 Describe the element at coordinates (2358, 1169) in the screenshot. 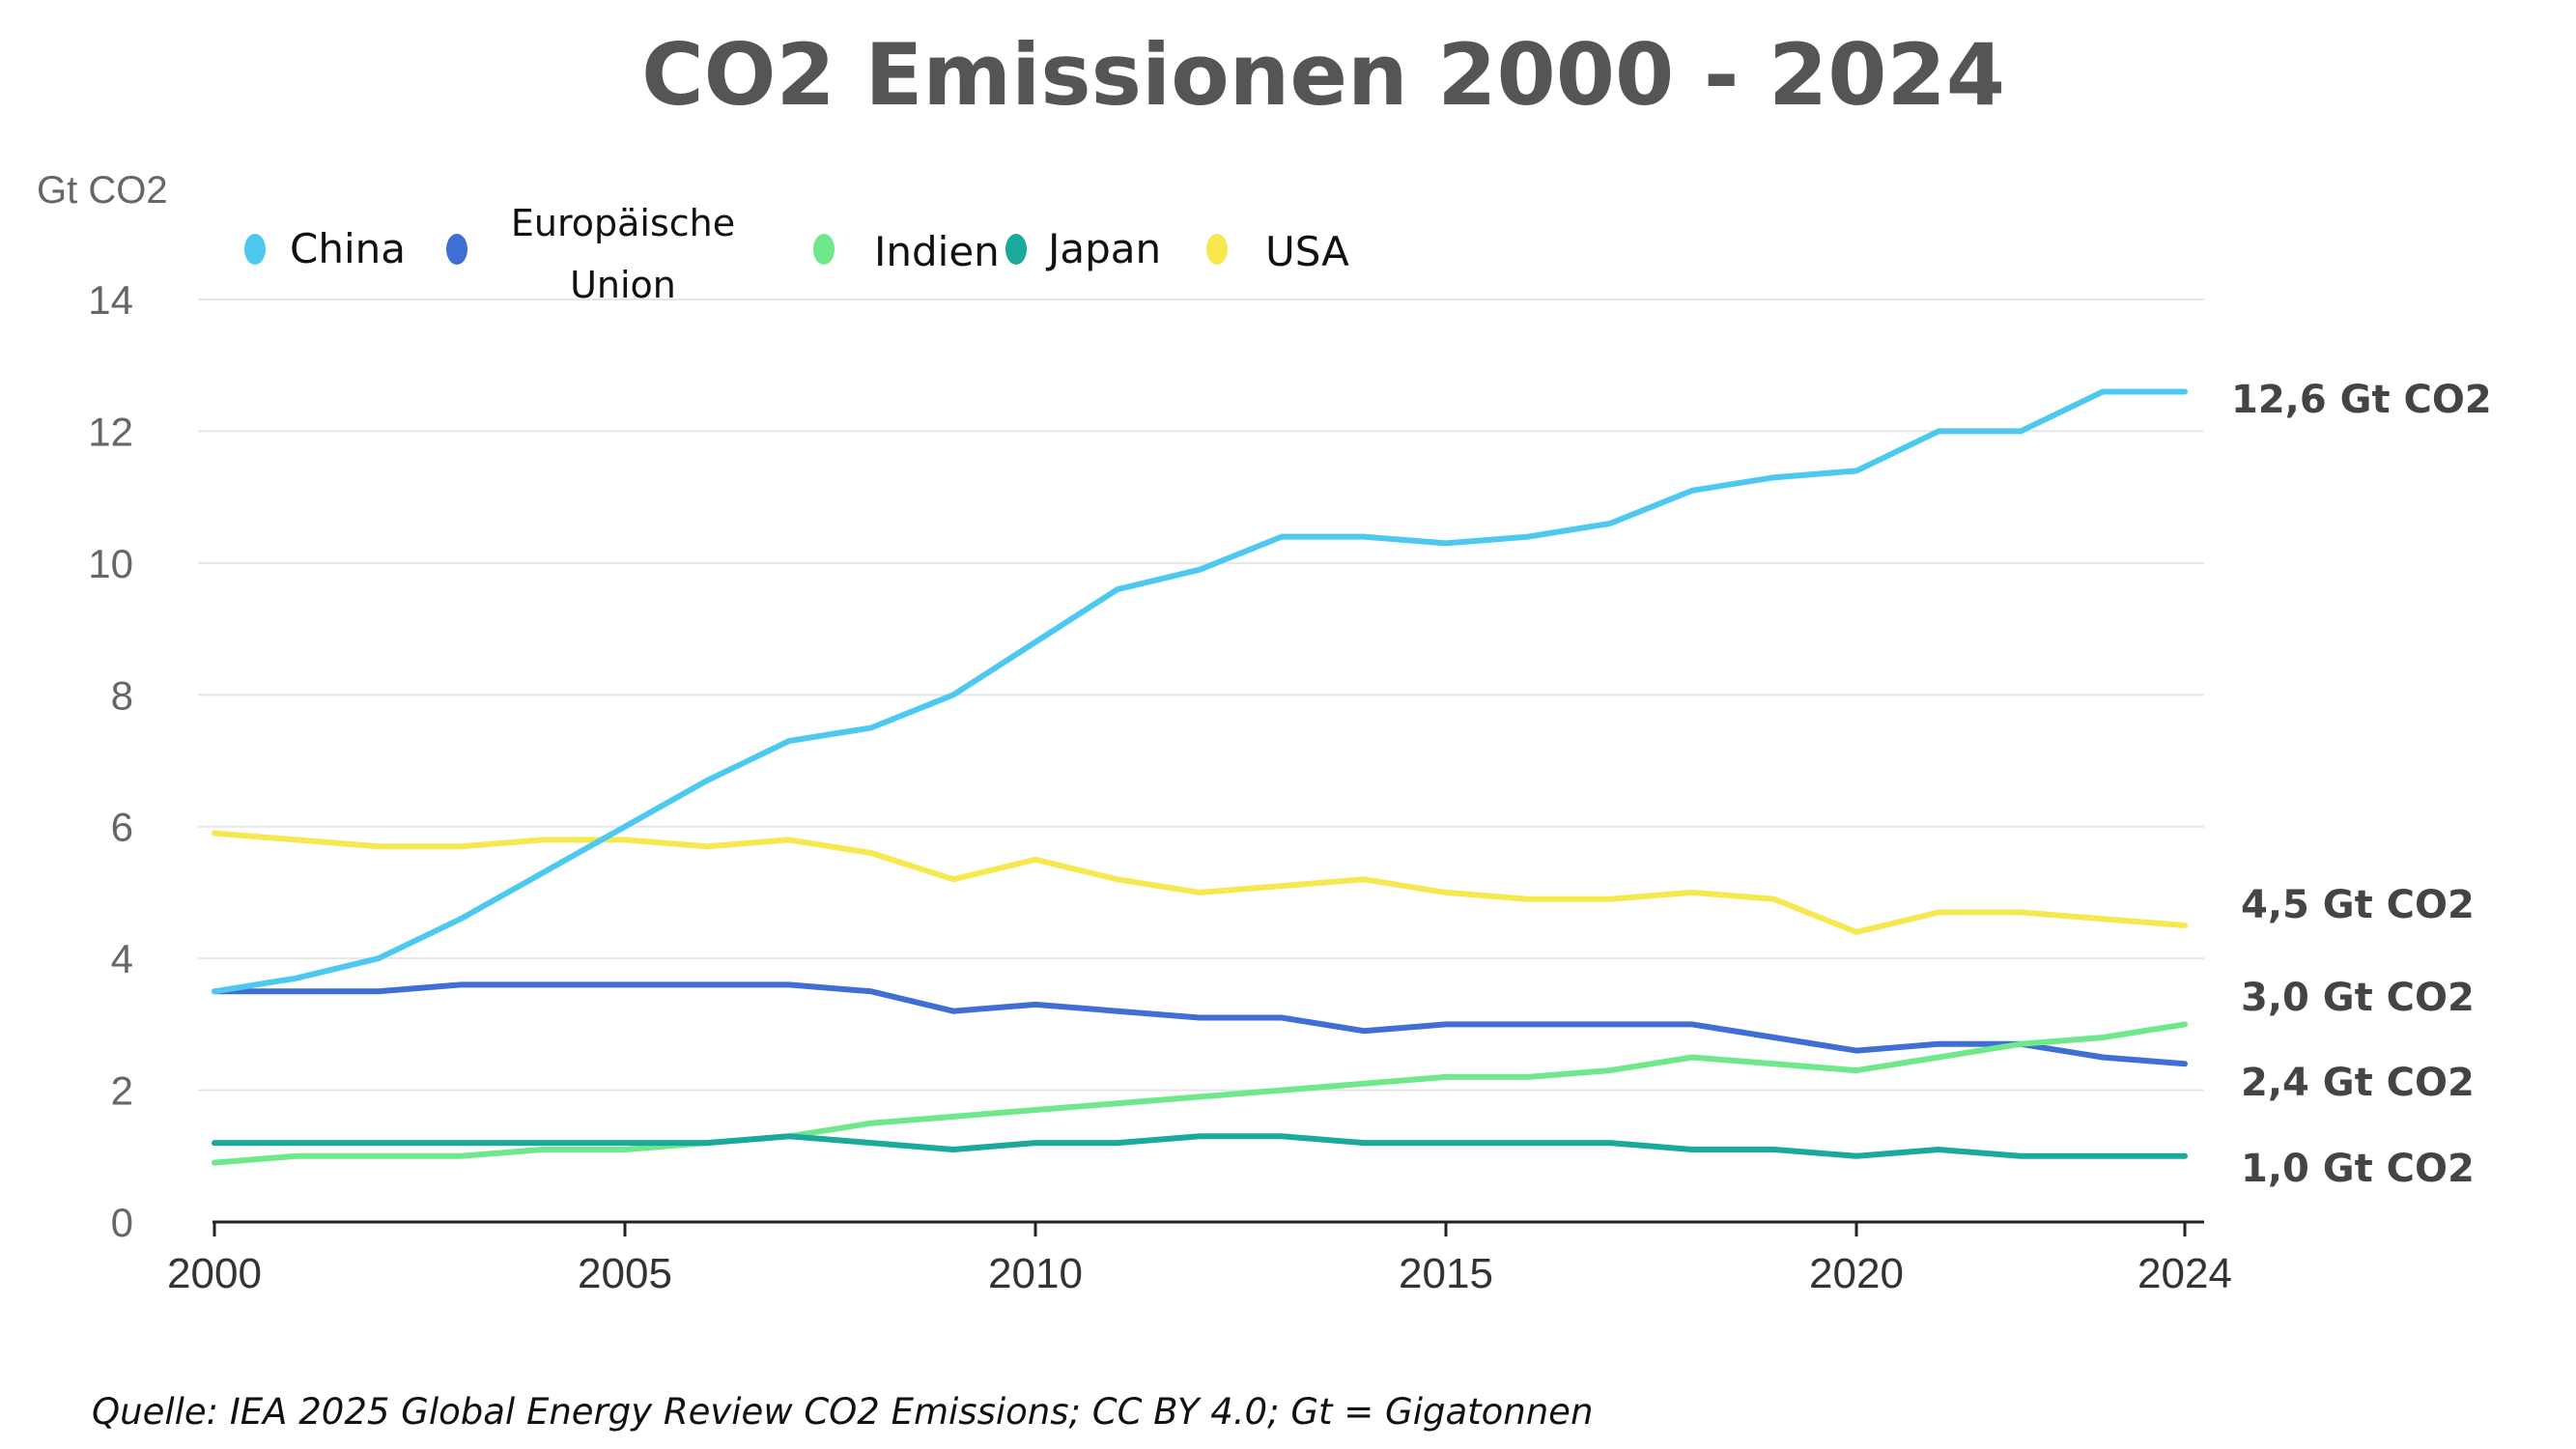

I see `end-label-japan: 1,0 Gt CO2` at that location.